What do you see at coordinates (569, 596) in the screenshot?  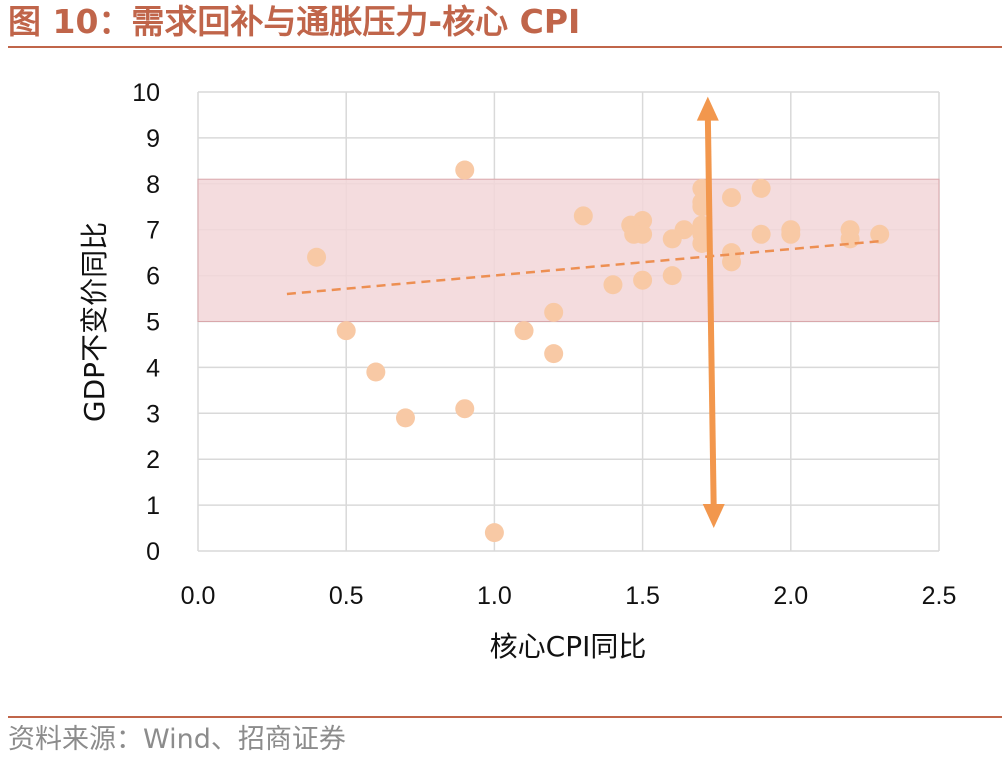 I see `x-axis-ticks: 0.0 0.5 1.0 1.5 2.0 2.5` at bounding box center [569, 596].